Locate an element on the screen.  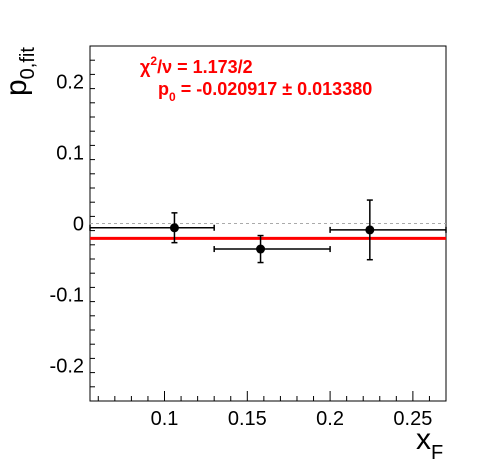
y-tick-label: 0 is located at coordinates (78, 225).